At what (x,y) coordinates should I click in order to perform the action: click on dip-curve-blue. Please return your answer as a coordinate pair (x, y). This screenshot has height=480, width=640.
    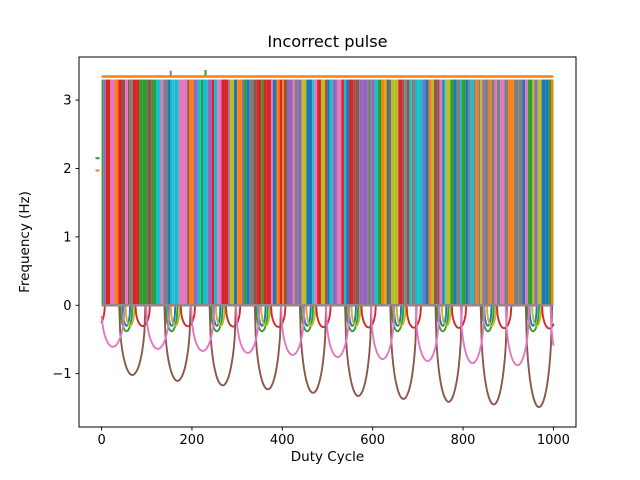
    Looking at the image, I should click on (329, 315).